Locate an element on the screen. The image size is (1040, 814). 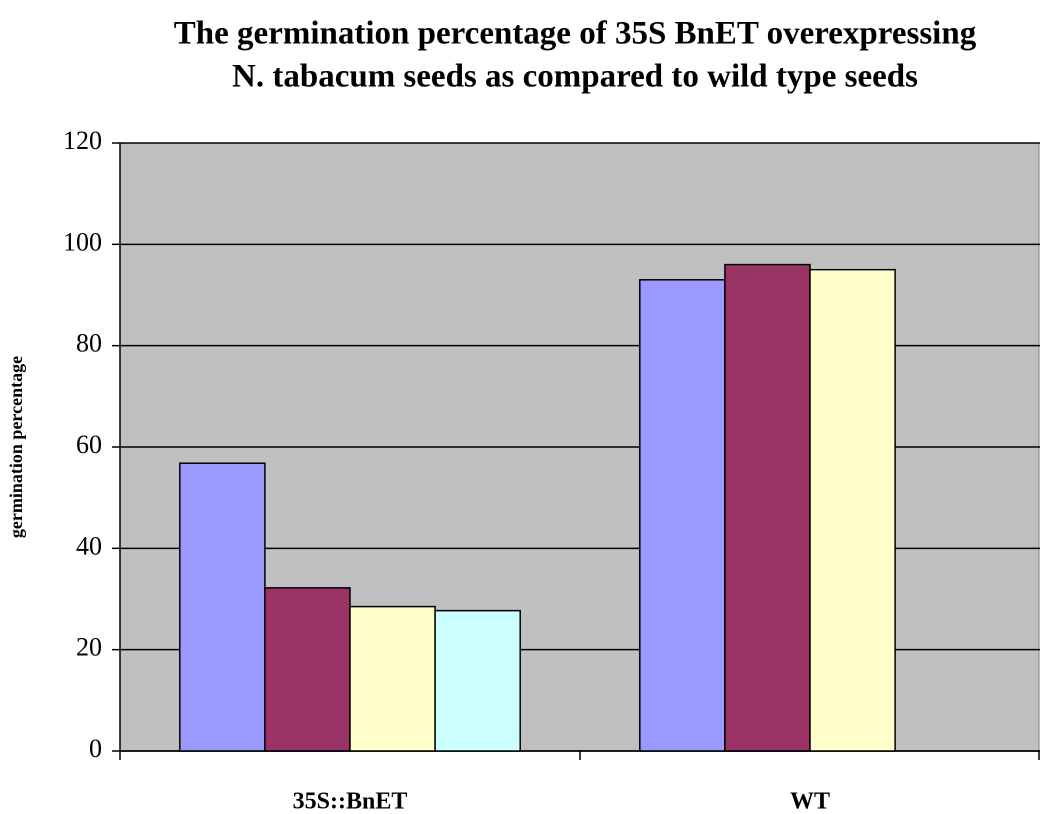
y-tick-label: 60 is located at coordinates (89, 444).